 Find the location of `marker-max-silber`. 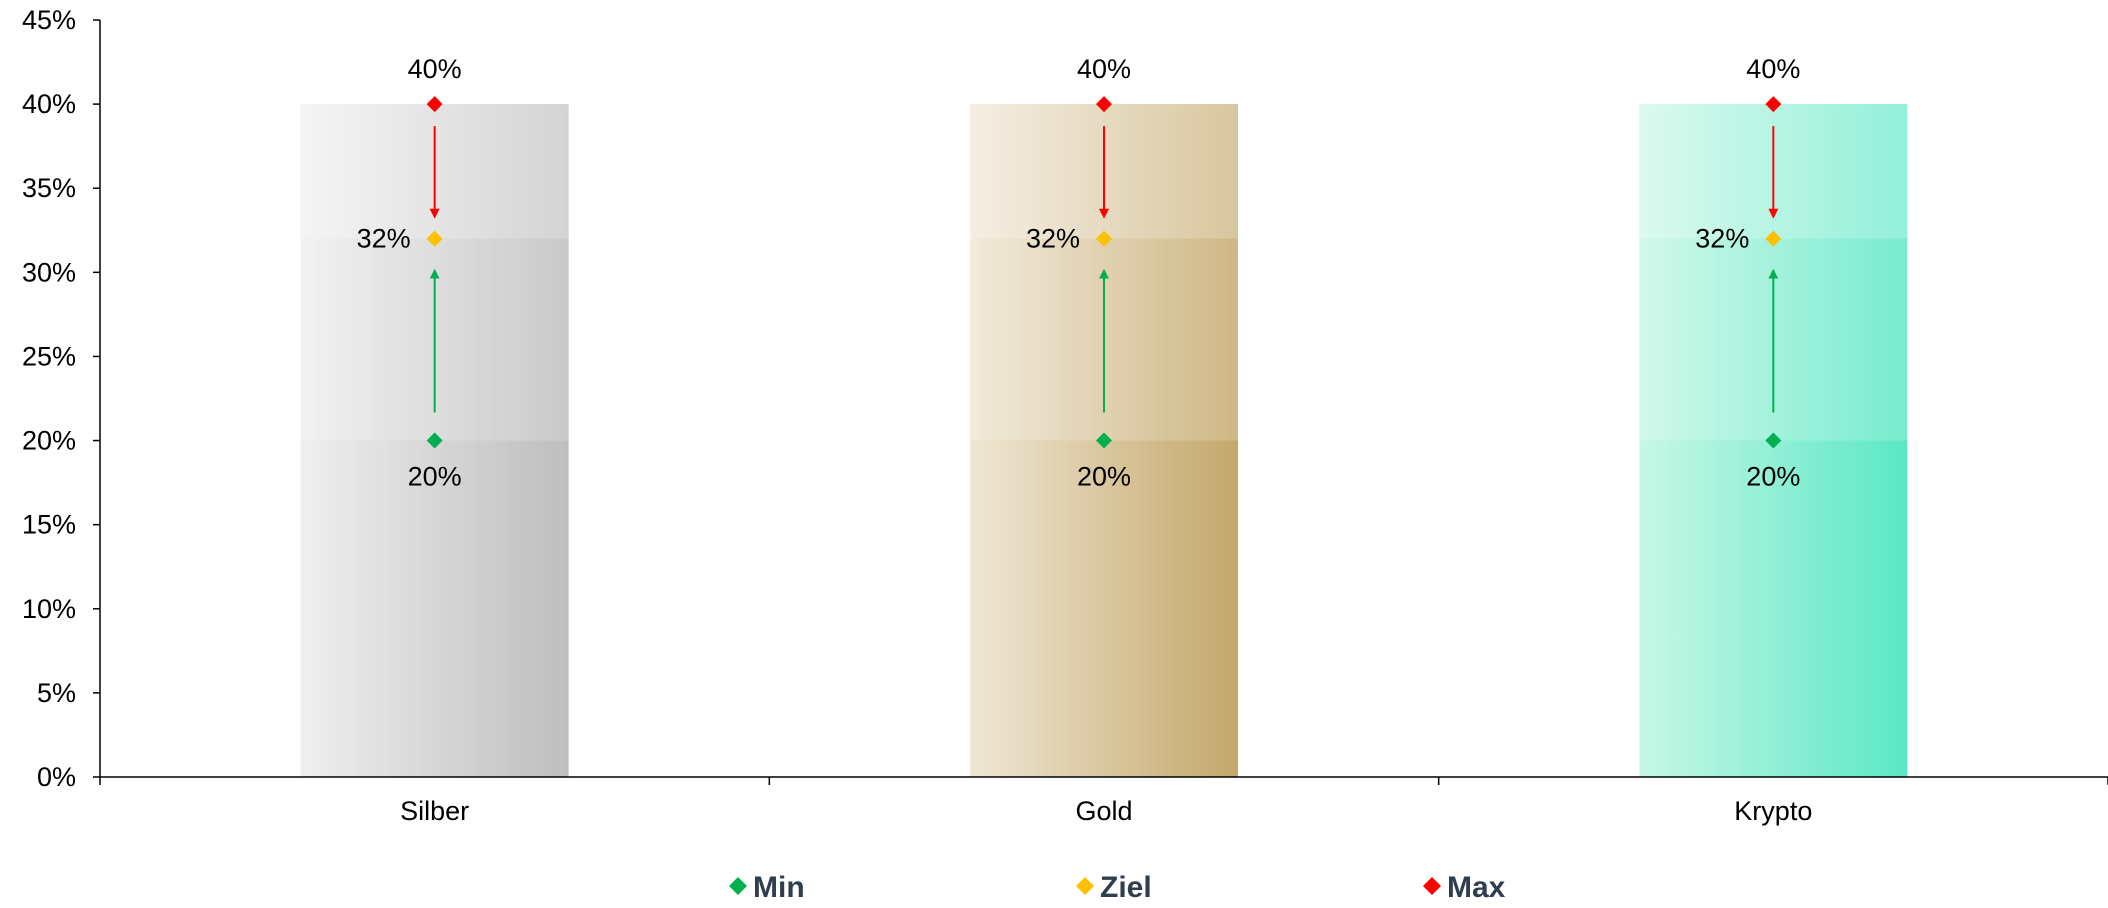

marker-max-silber is located at coordinates (434, 104).